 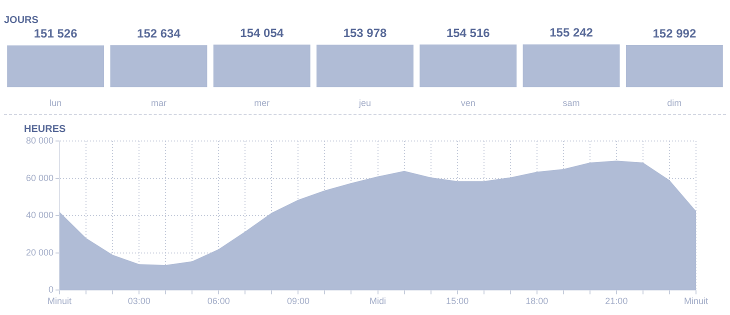 What do you see at coordinates (158, 103) in the screenshot?
I see `x-tick-label: mar` at bounding box center [158, 103].